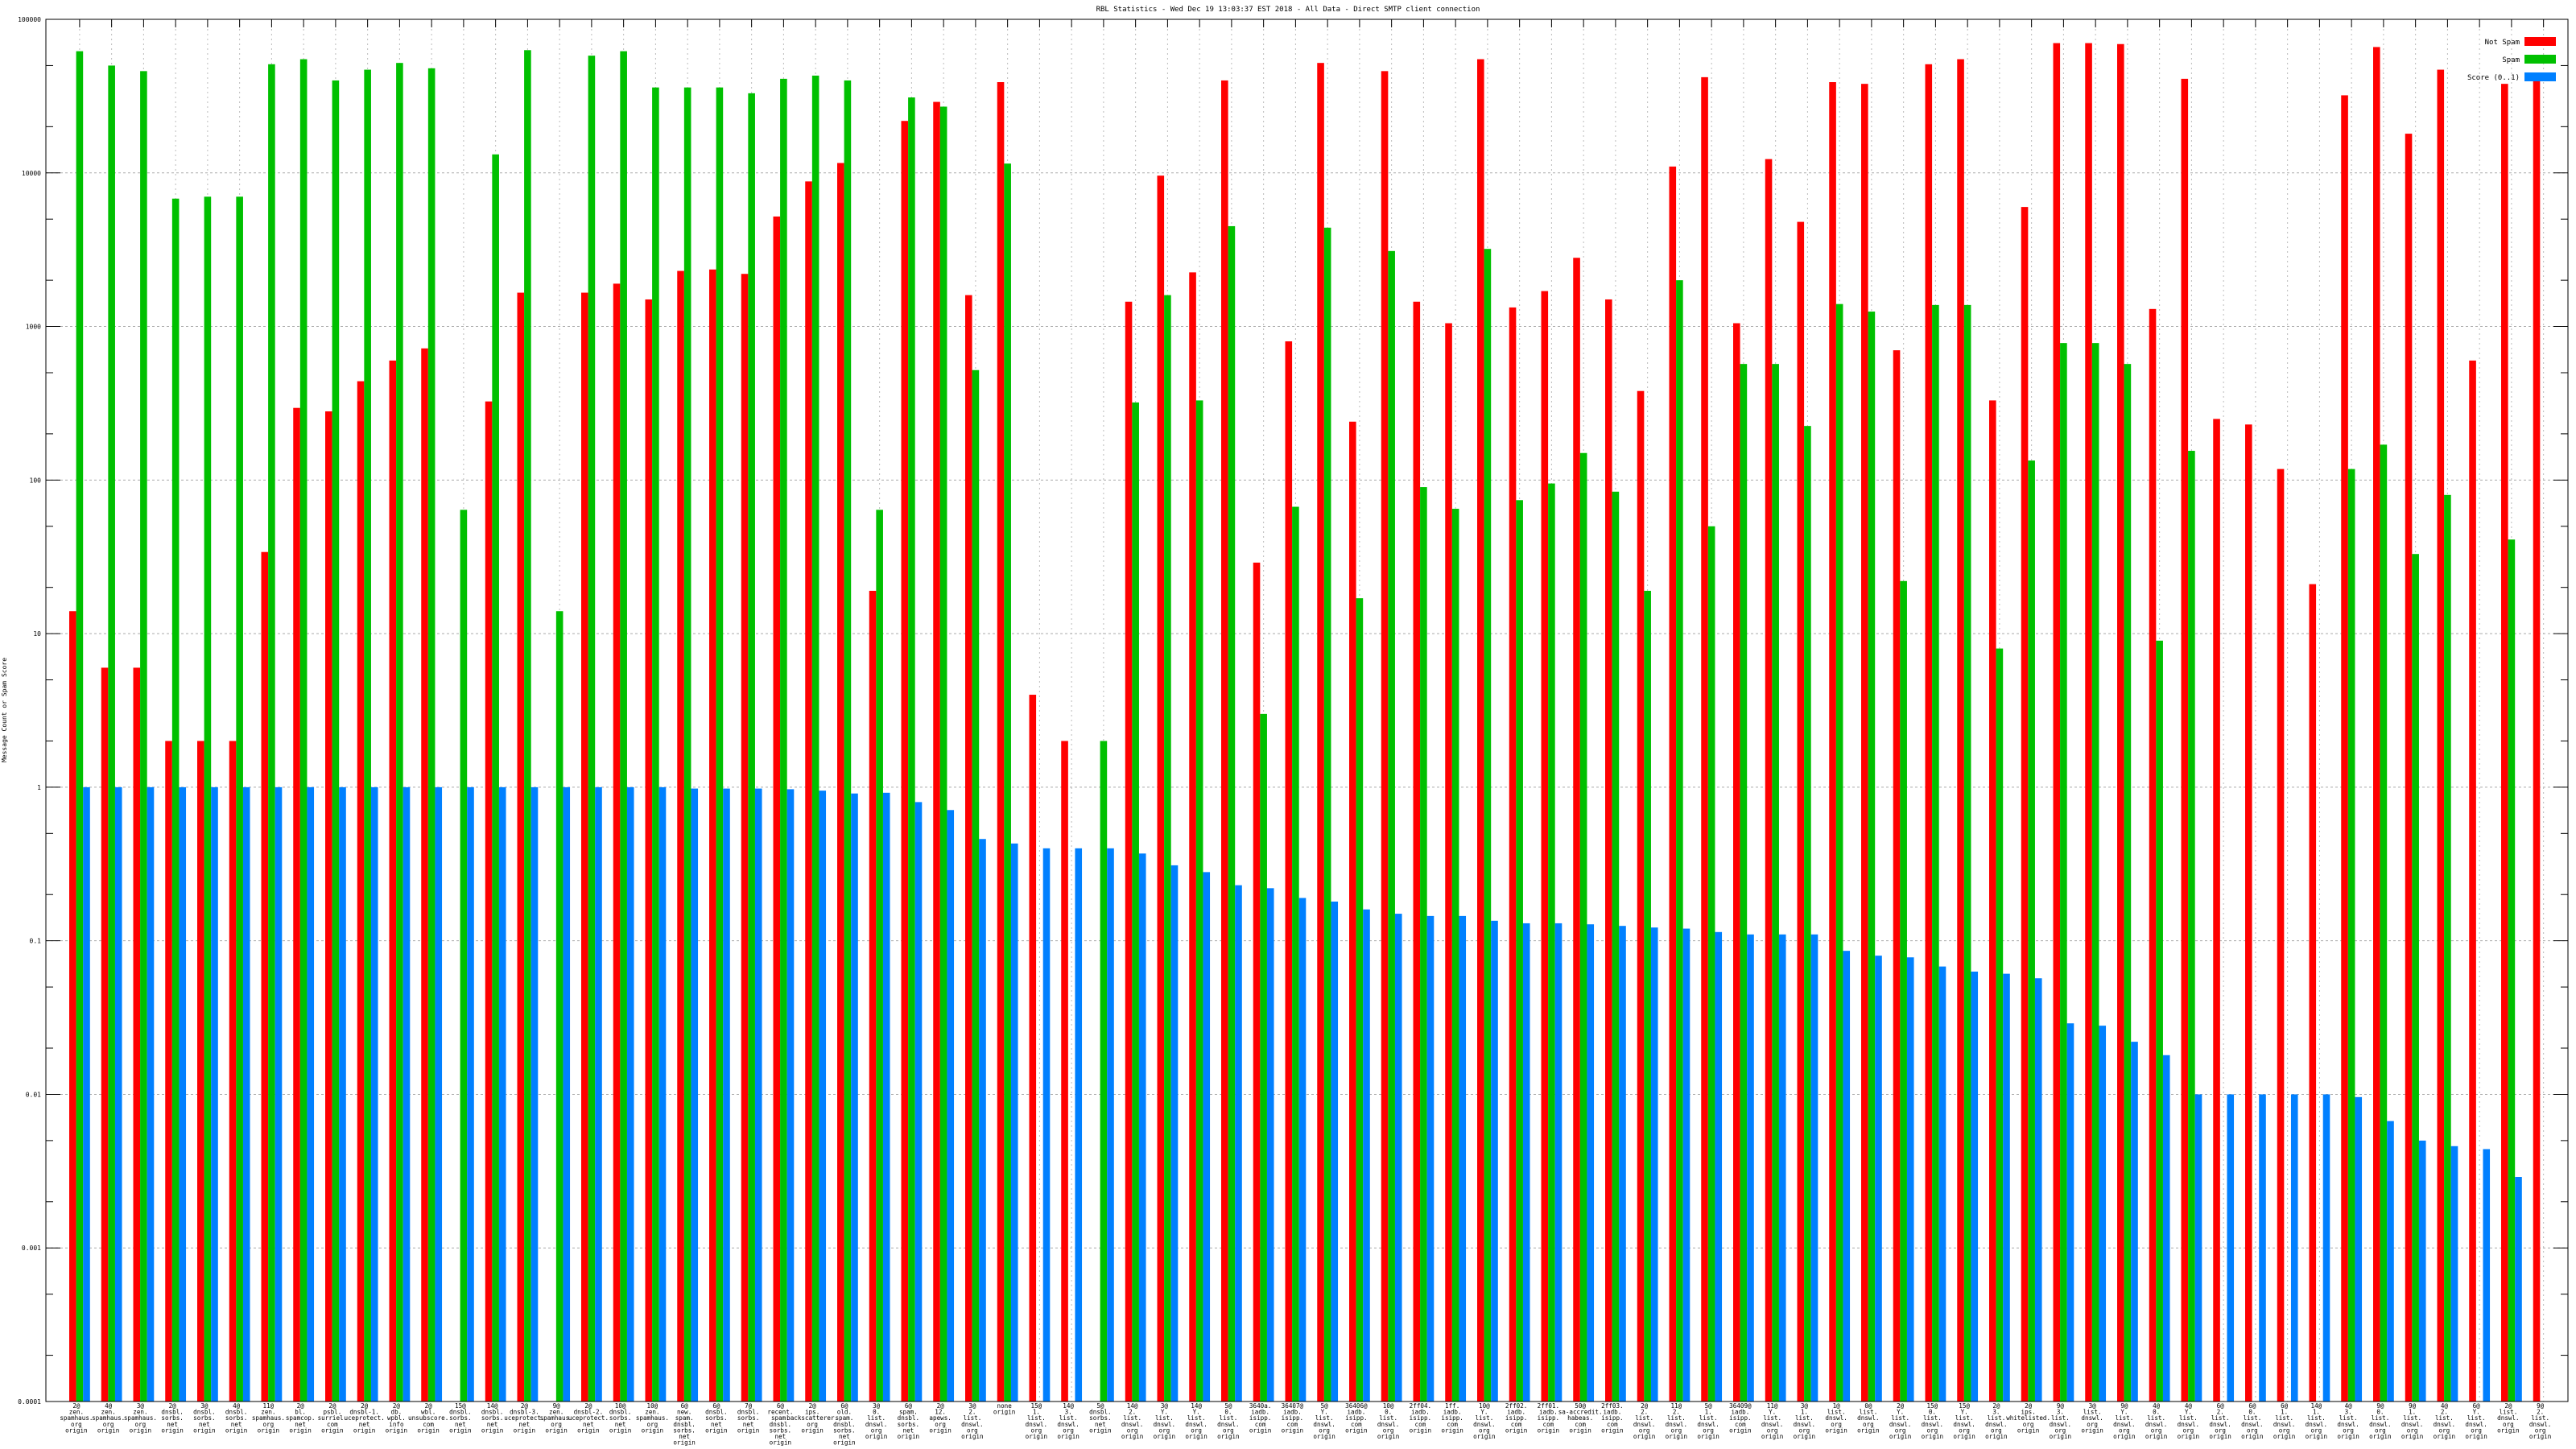 This screenshot has height=1449, width=2576. What do you see at coordinates (2284, 1421) in the screenshot?
I see `x-tick-label: 6@ 1. list. dnswl. org origin` at bounding box center [2284, 1421].